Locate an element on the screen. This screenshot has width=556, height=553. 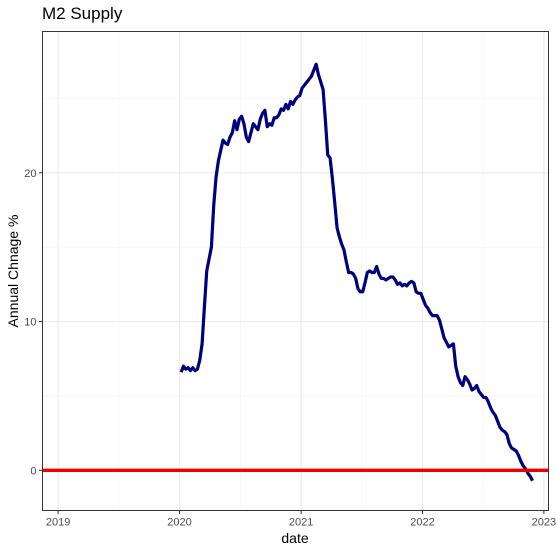
chart-title: M2 Supply is located at coordinates (82, 13).